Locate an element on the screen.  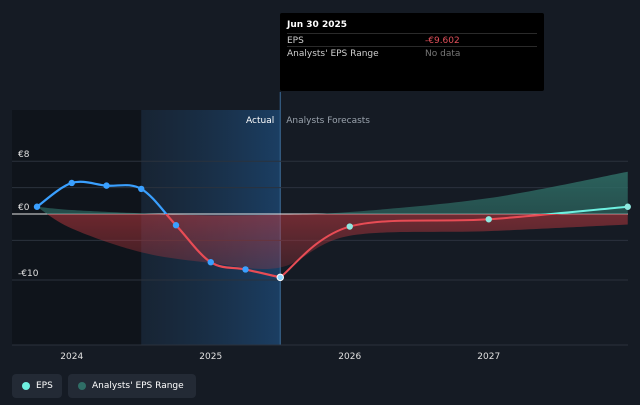
legend-eps-toggle: EPS is located at coordinates (37, 386).